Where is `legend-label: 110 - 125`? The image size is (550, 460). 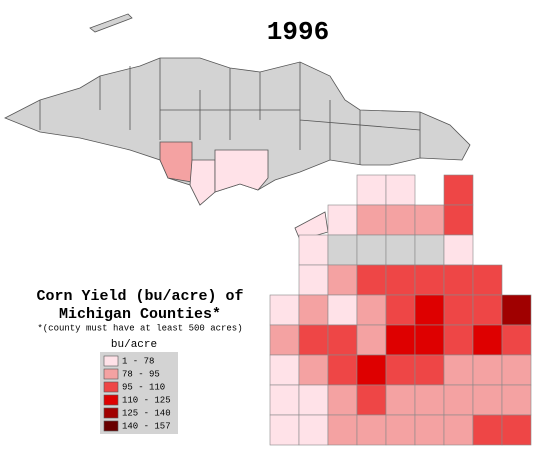 legend-label: 110 - 125 is located at coordinates (146, 400).